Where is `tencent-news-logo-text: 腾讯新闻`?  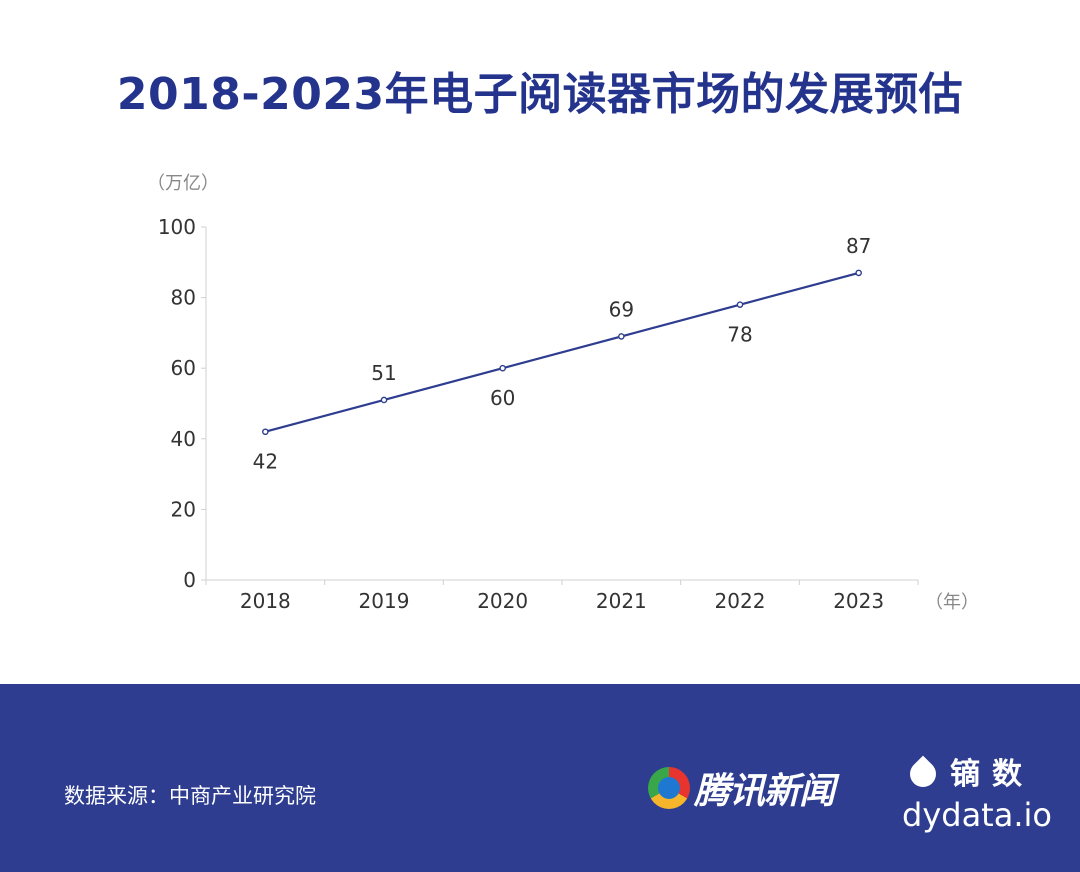 tencent-news-logo-text: 腾讯新闻 is located at coordinates (764, 791).